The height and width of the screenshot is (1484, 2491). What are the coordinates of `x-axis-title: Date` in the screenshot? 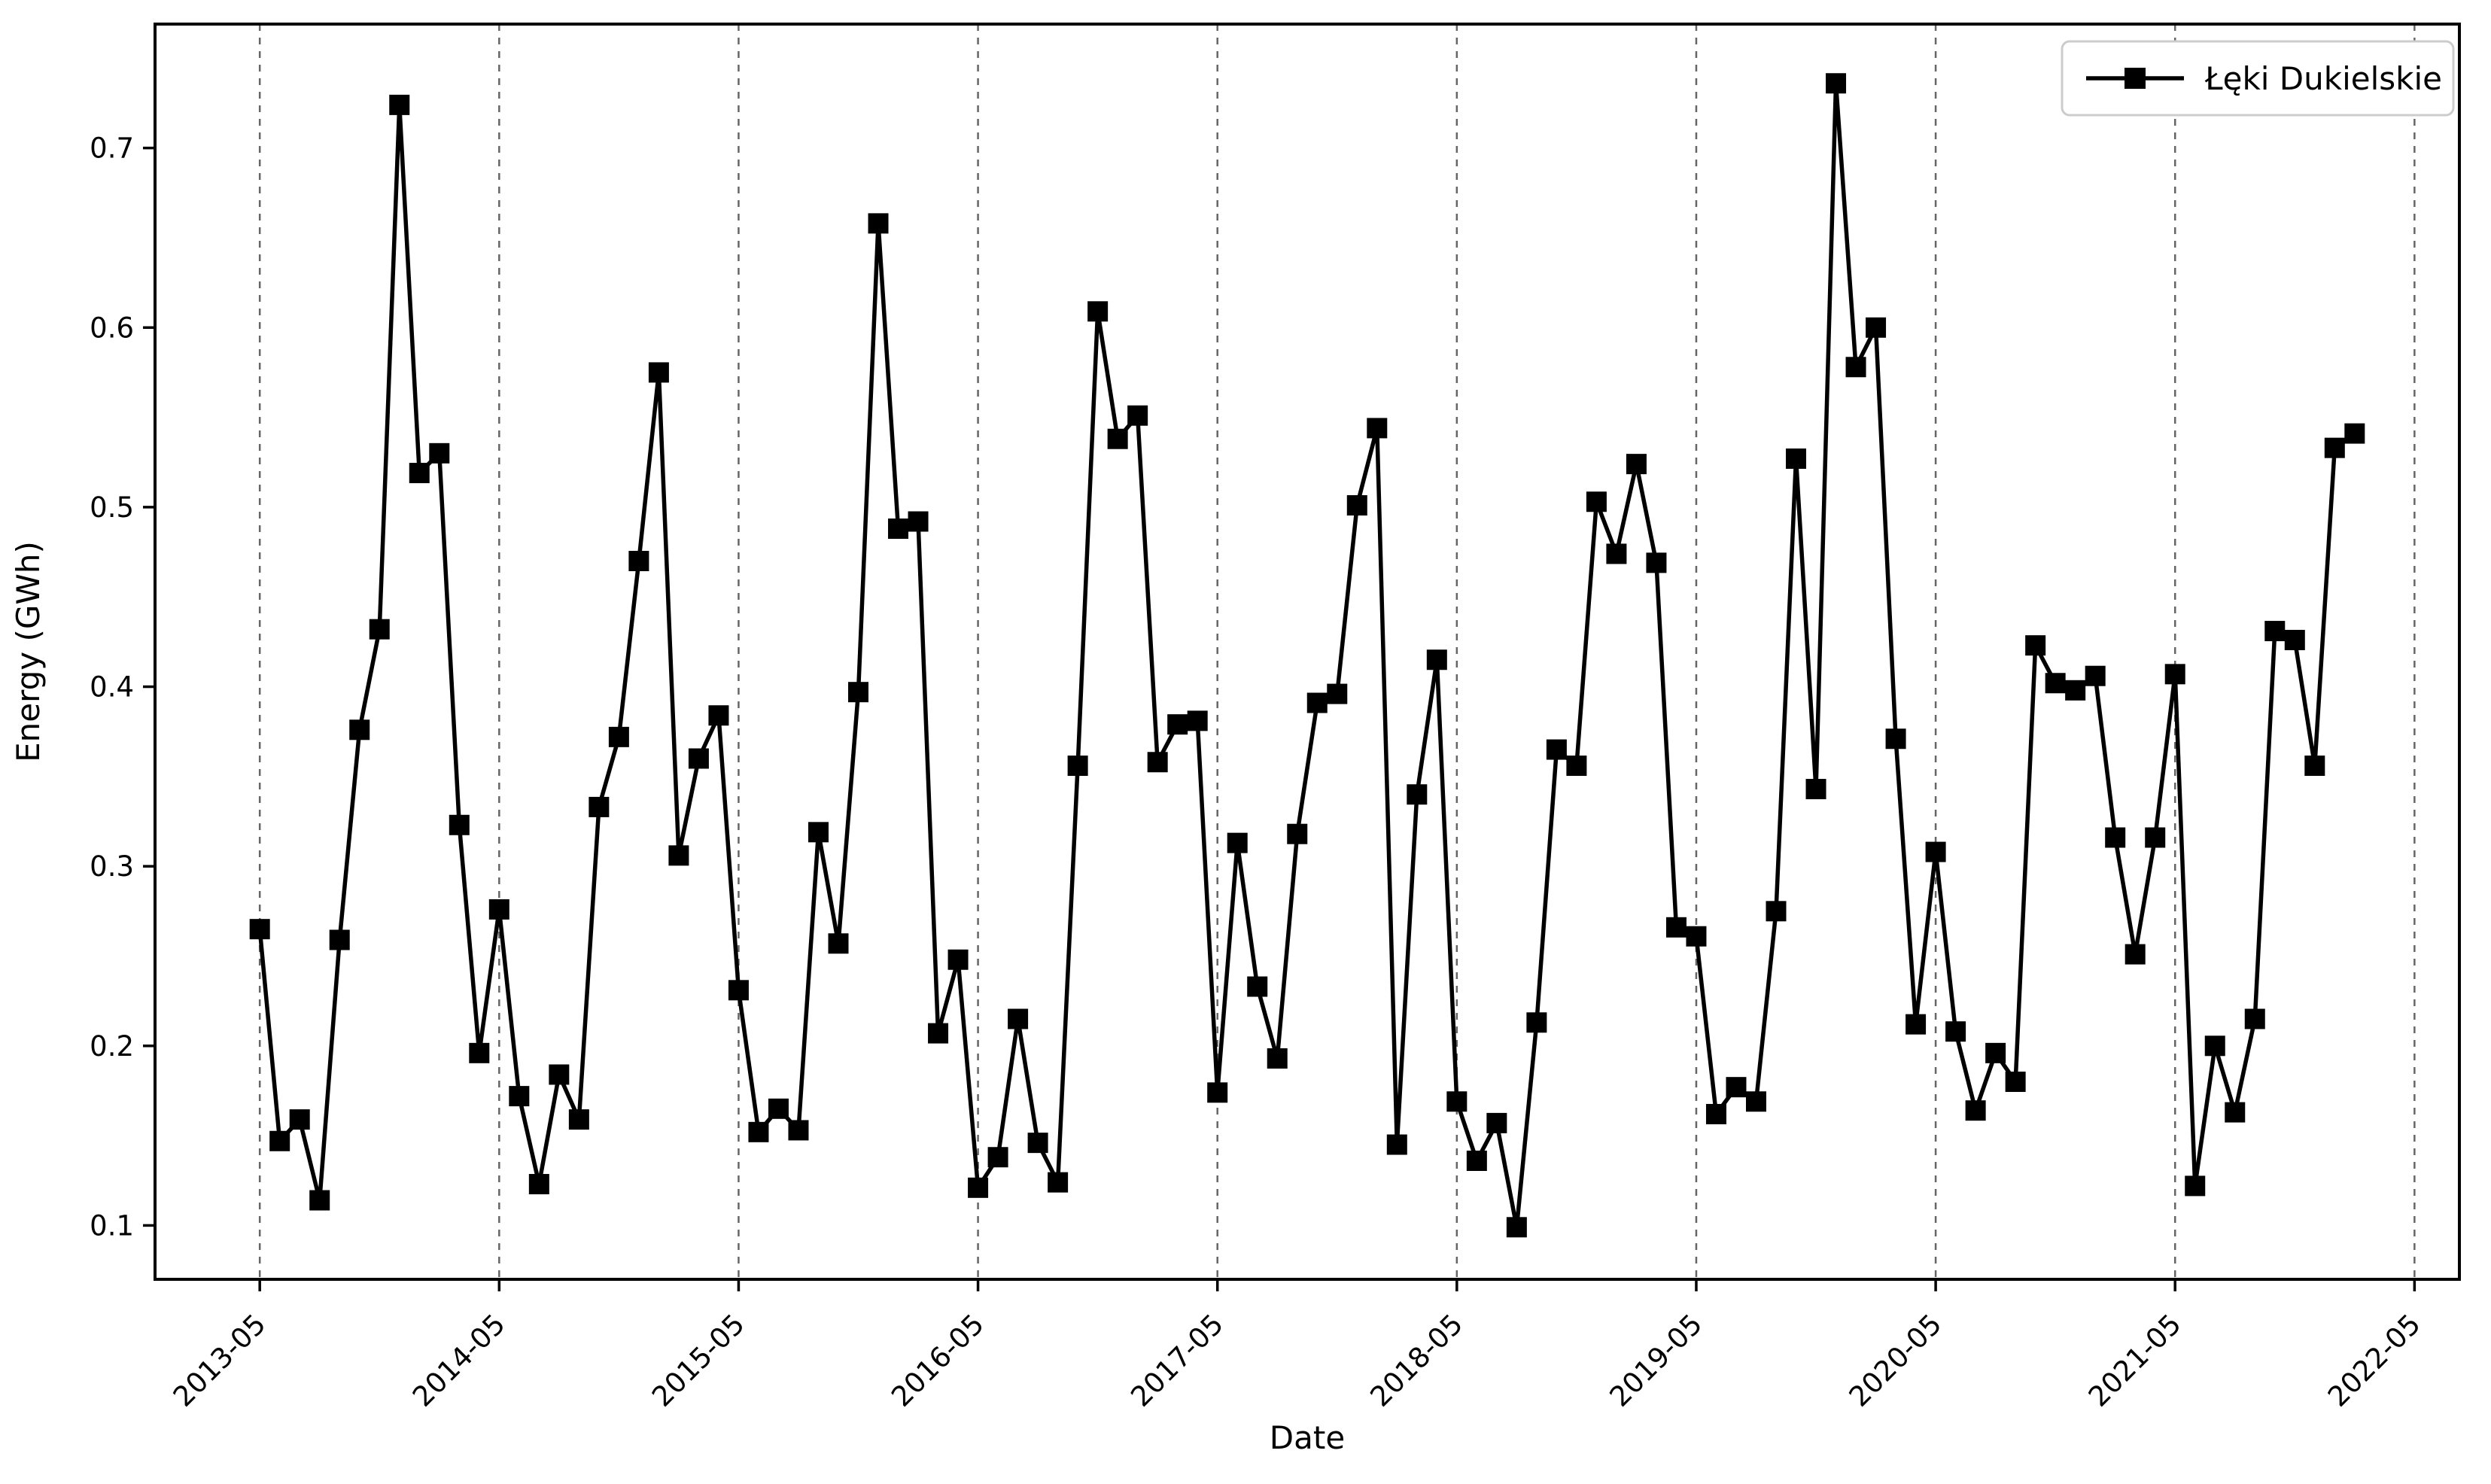 It's located at (1307, 1437).